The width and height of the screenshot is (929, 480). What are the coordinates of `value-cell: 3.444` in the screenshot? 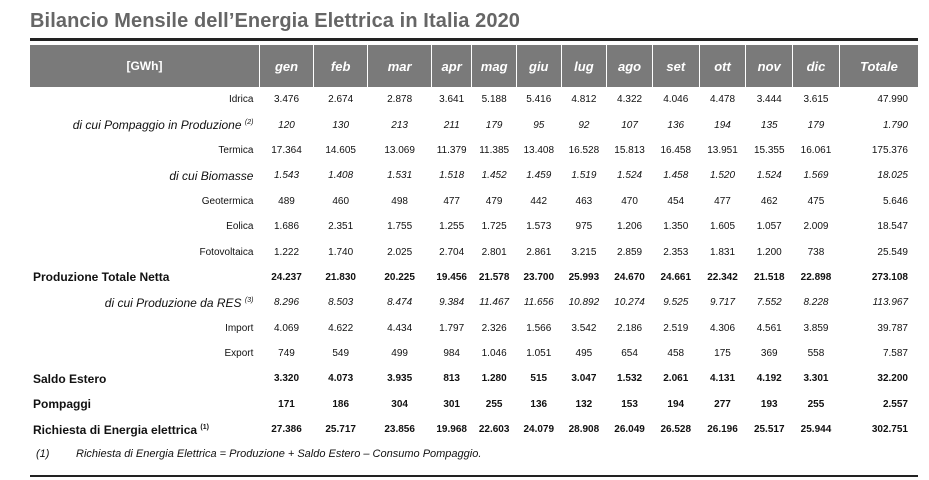 It's located at (769, 100).